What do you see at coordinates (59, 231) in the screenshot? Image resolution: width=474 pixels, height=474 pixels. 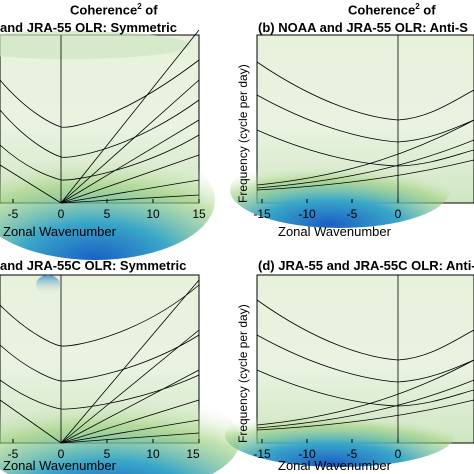 I see `panel-a-xlabel: Zonal Wavenumber` at bounding box center [59, 231].